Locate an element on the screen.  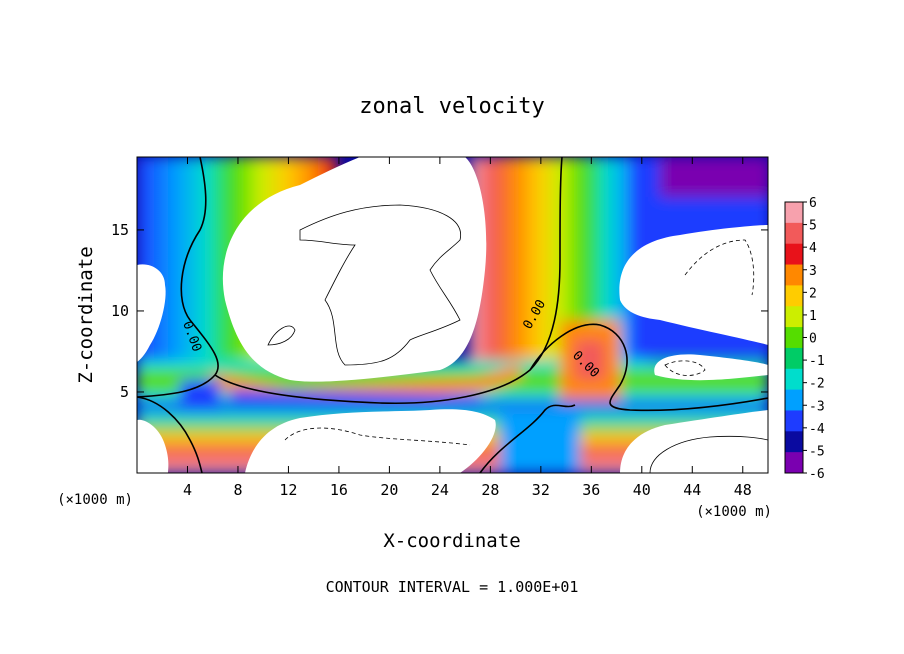
contour-dash-bottom is located at coordinates (377, 436).